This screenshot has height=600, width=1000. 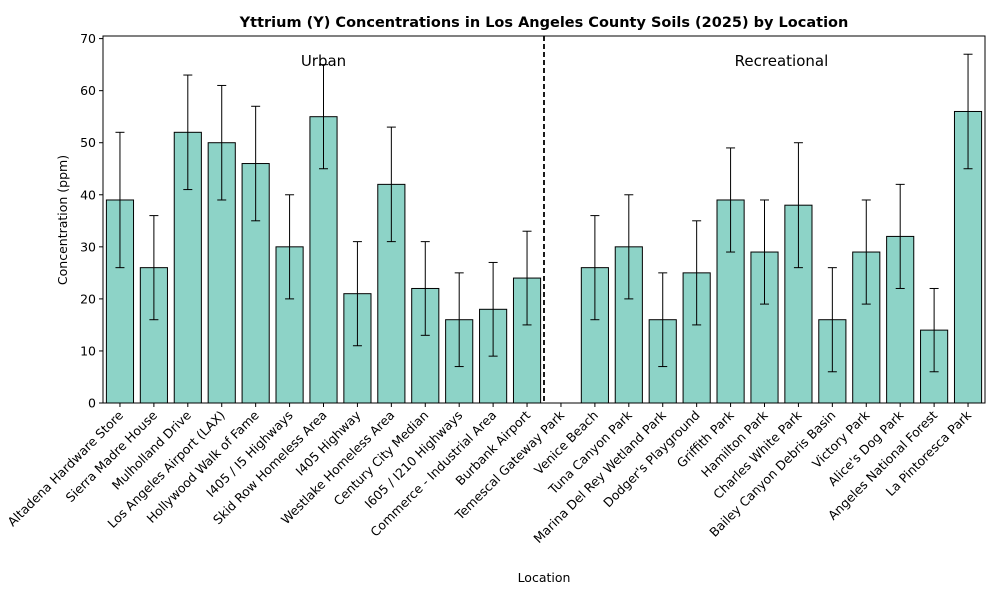 What do you see at coordinates (88, 350) in the screenshot?
I see `y-tick-label: 10` at bounding box center [88, 350].